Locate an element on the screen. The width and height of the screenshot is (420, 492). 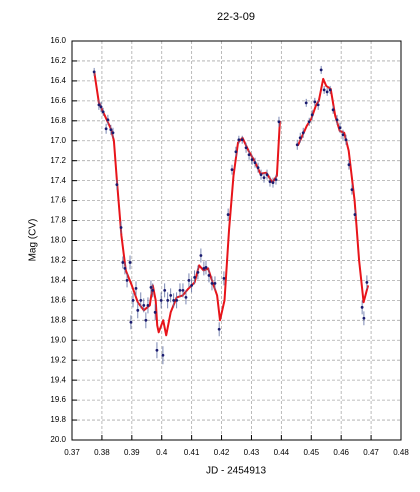
y-tick-label: 18.6 is located at coordinates (58, 299).